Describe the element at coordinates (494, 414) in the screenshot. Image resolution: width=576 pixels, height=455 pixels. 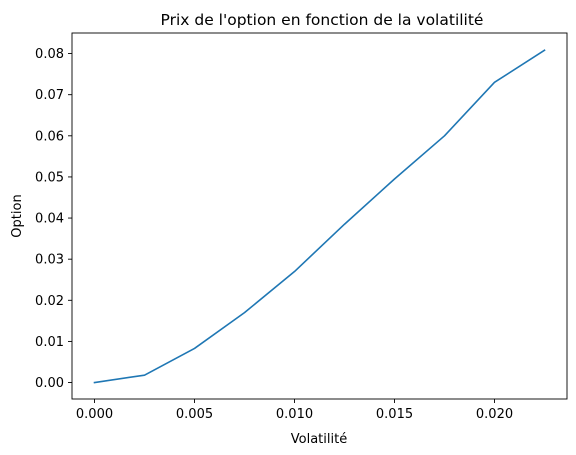
I see `x-tick-label: 0.020` at that location.